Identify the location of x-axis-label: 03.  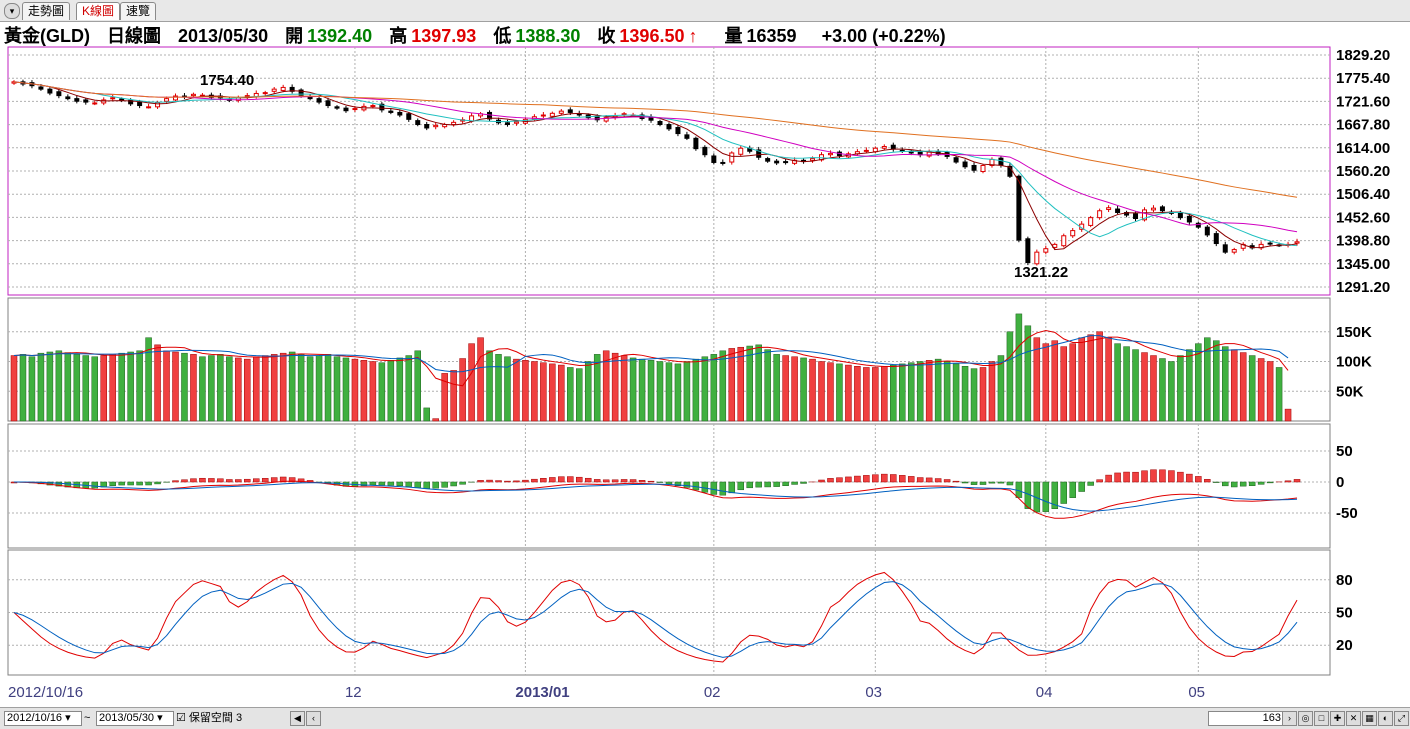
(873, 692).